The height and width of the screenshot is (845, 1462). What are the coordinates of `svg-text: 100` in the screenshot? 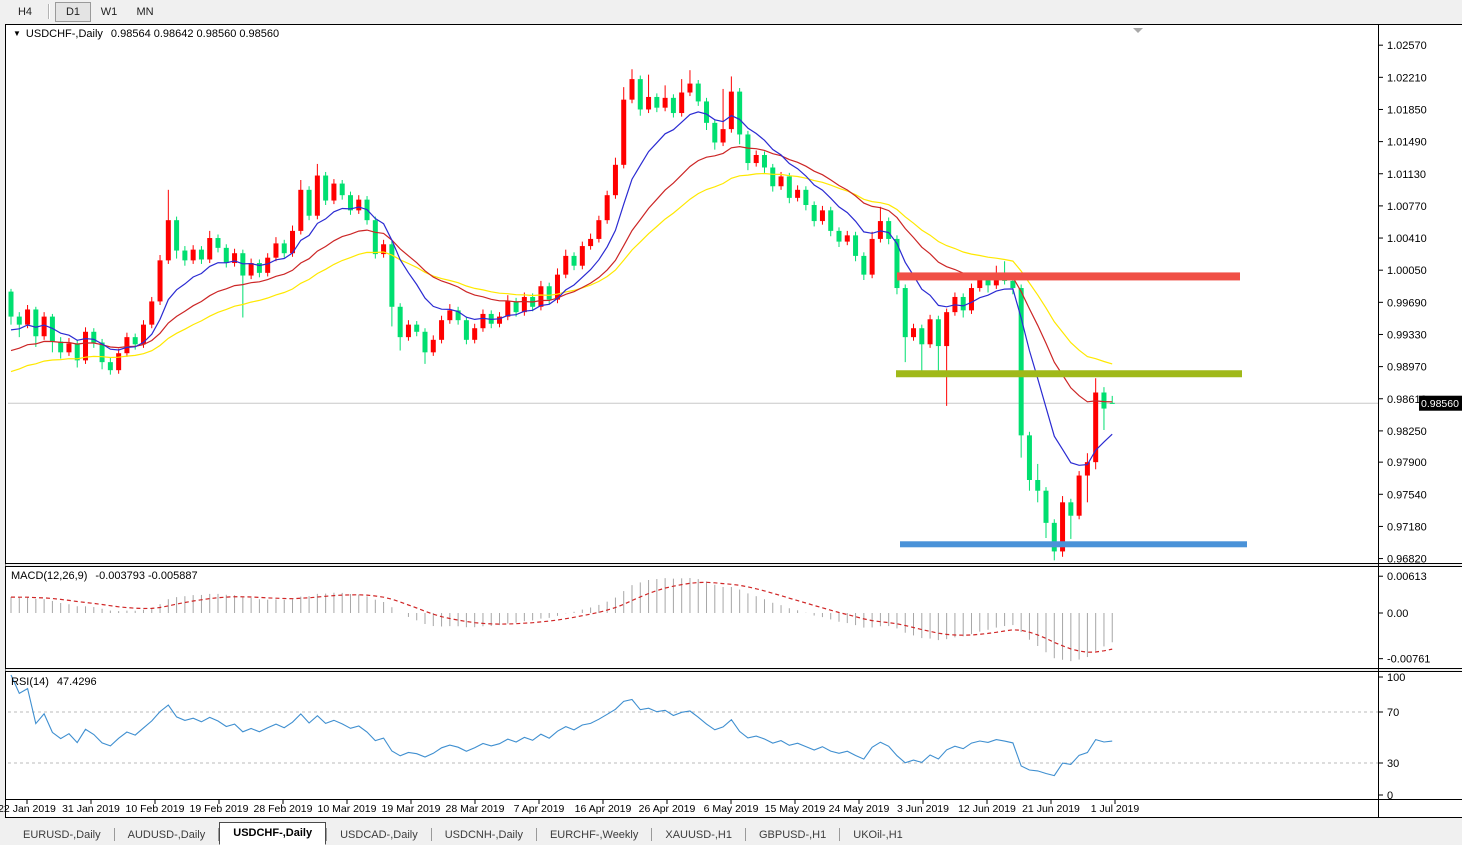 It's located at (1396, 678).